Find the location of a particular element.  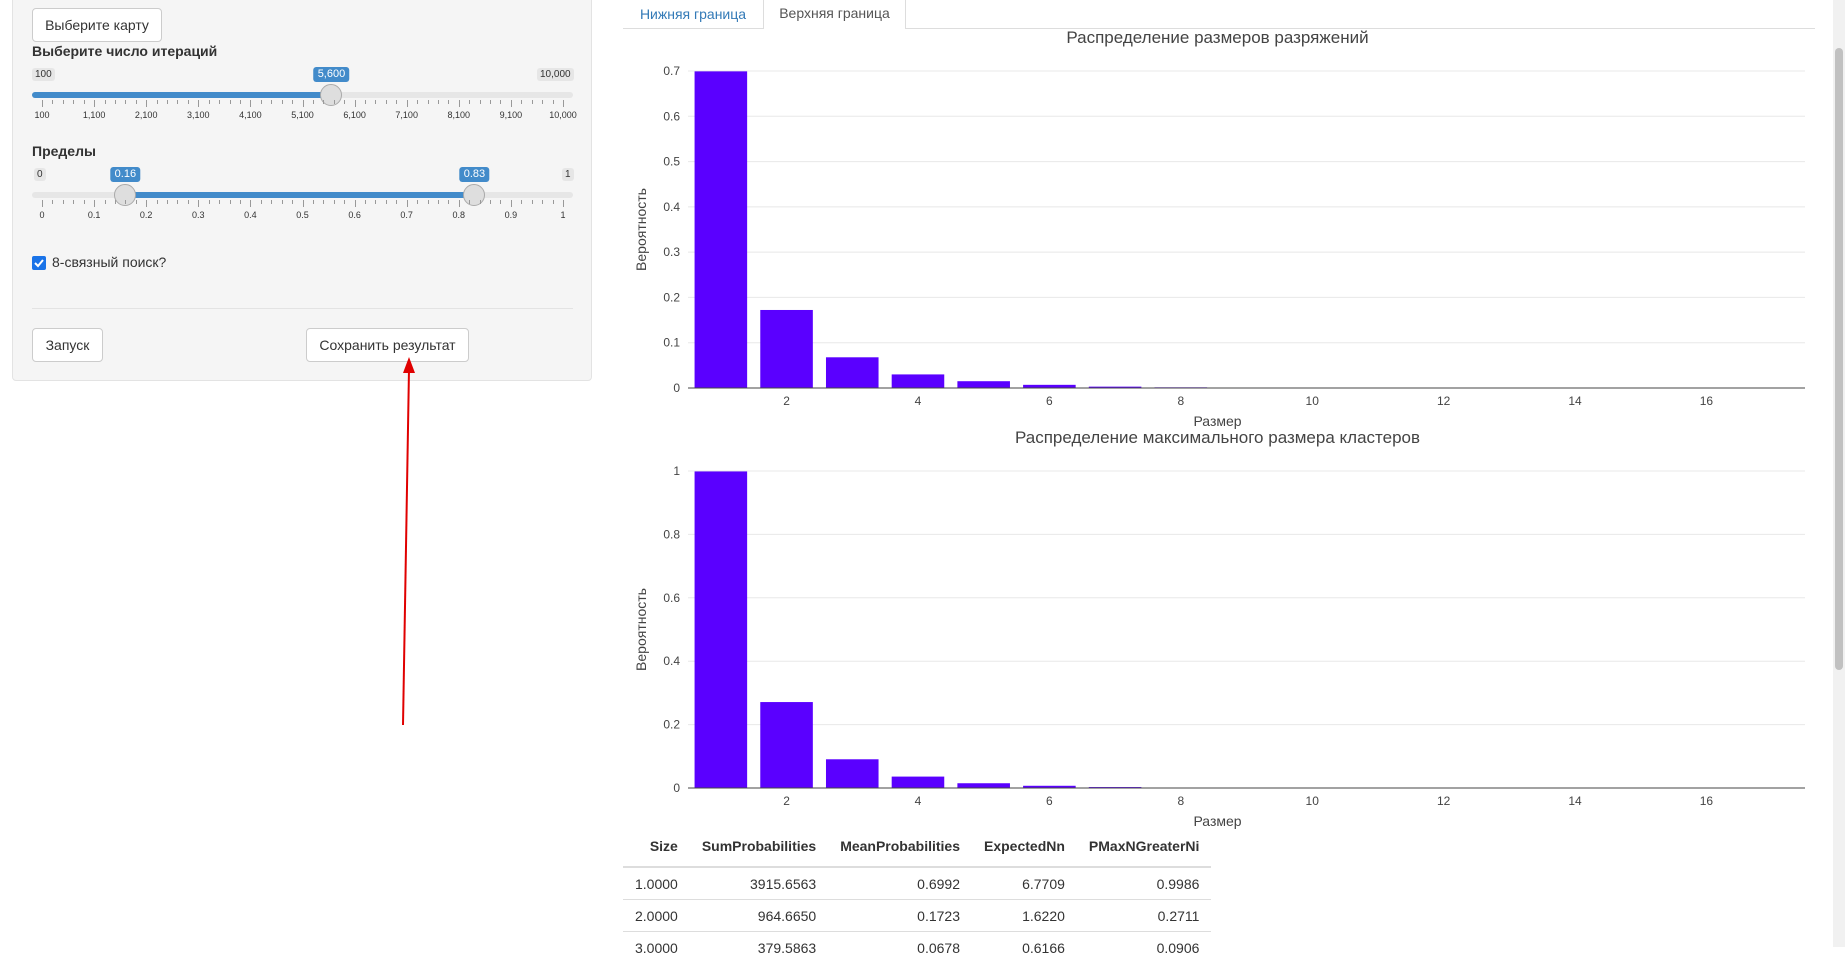

column-header: SumProbabilities is located at coordinates (759, 846).